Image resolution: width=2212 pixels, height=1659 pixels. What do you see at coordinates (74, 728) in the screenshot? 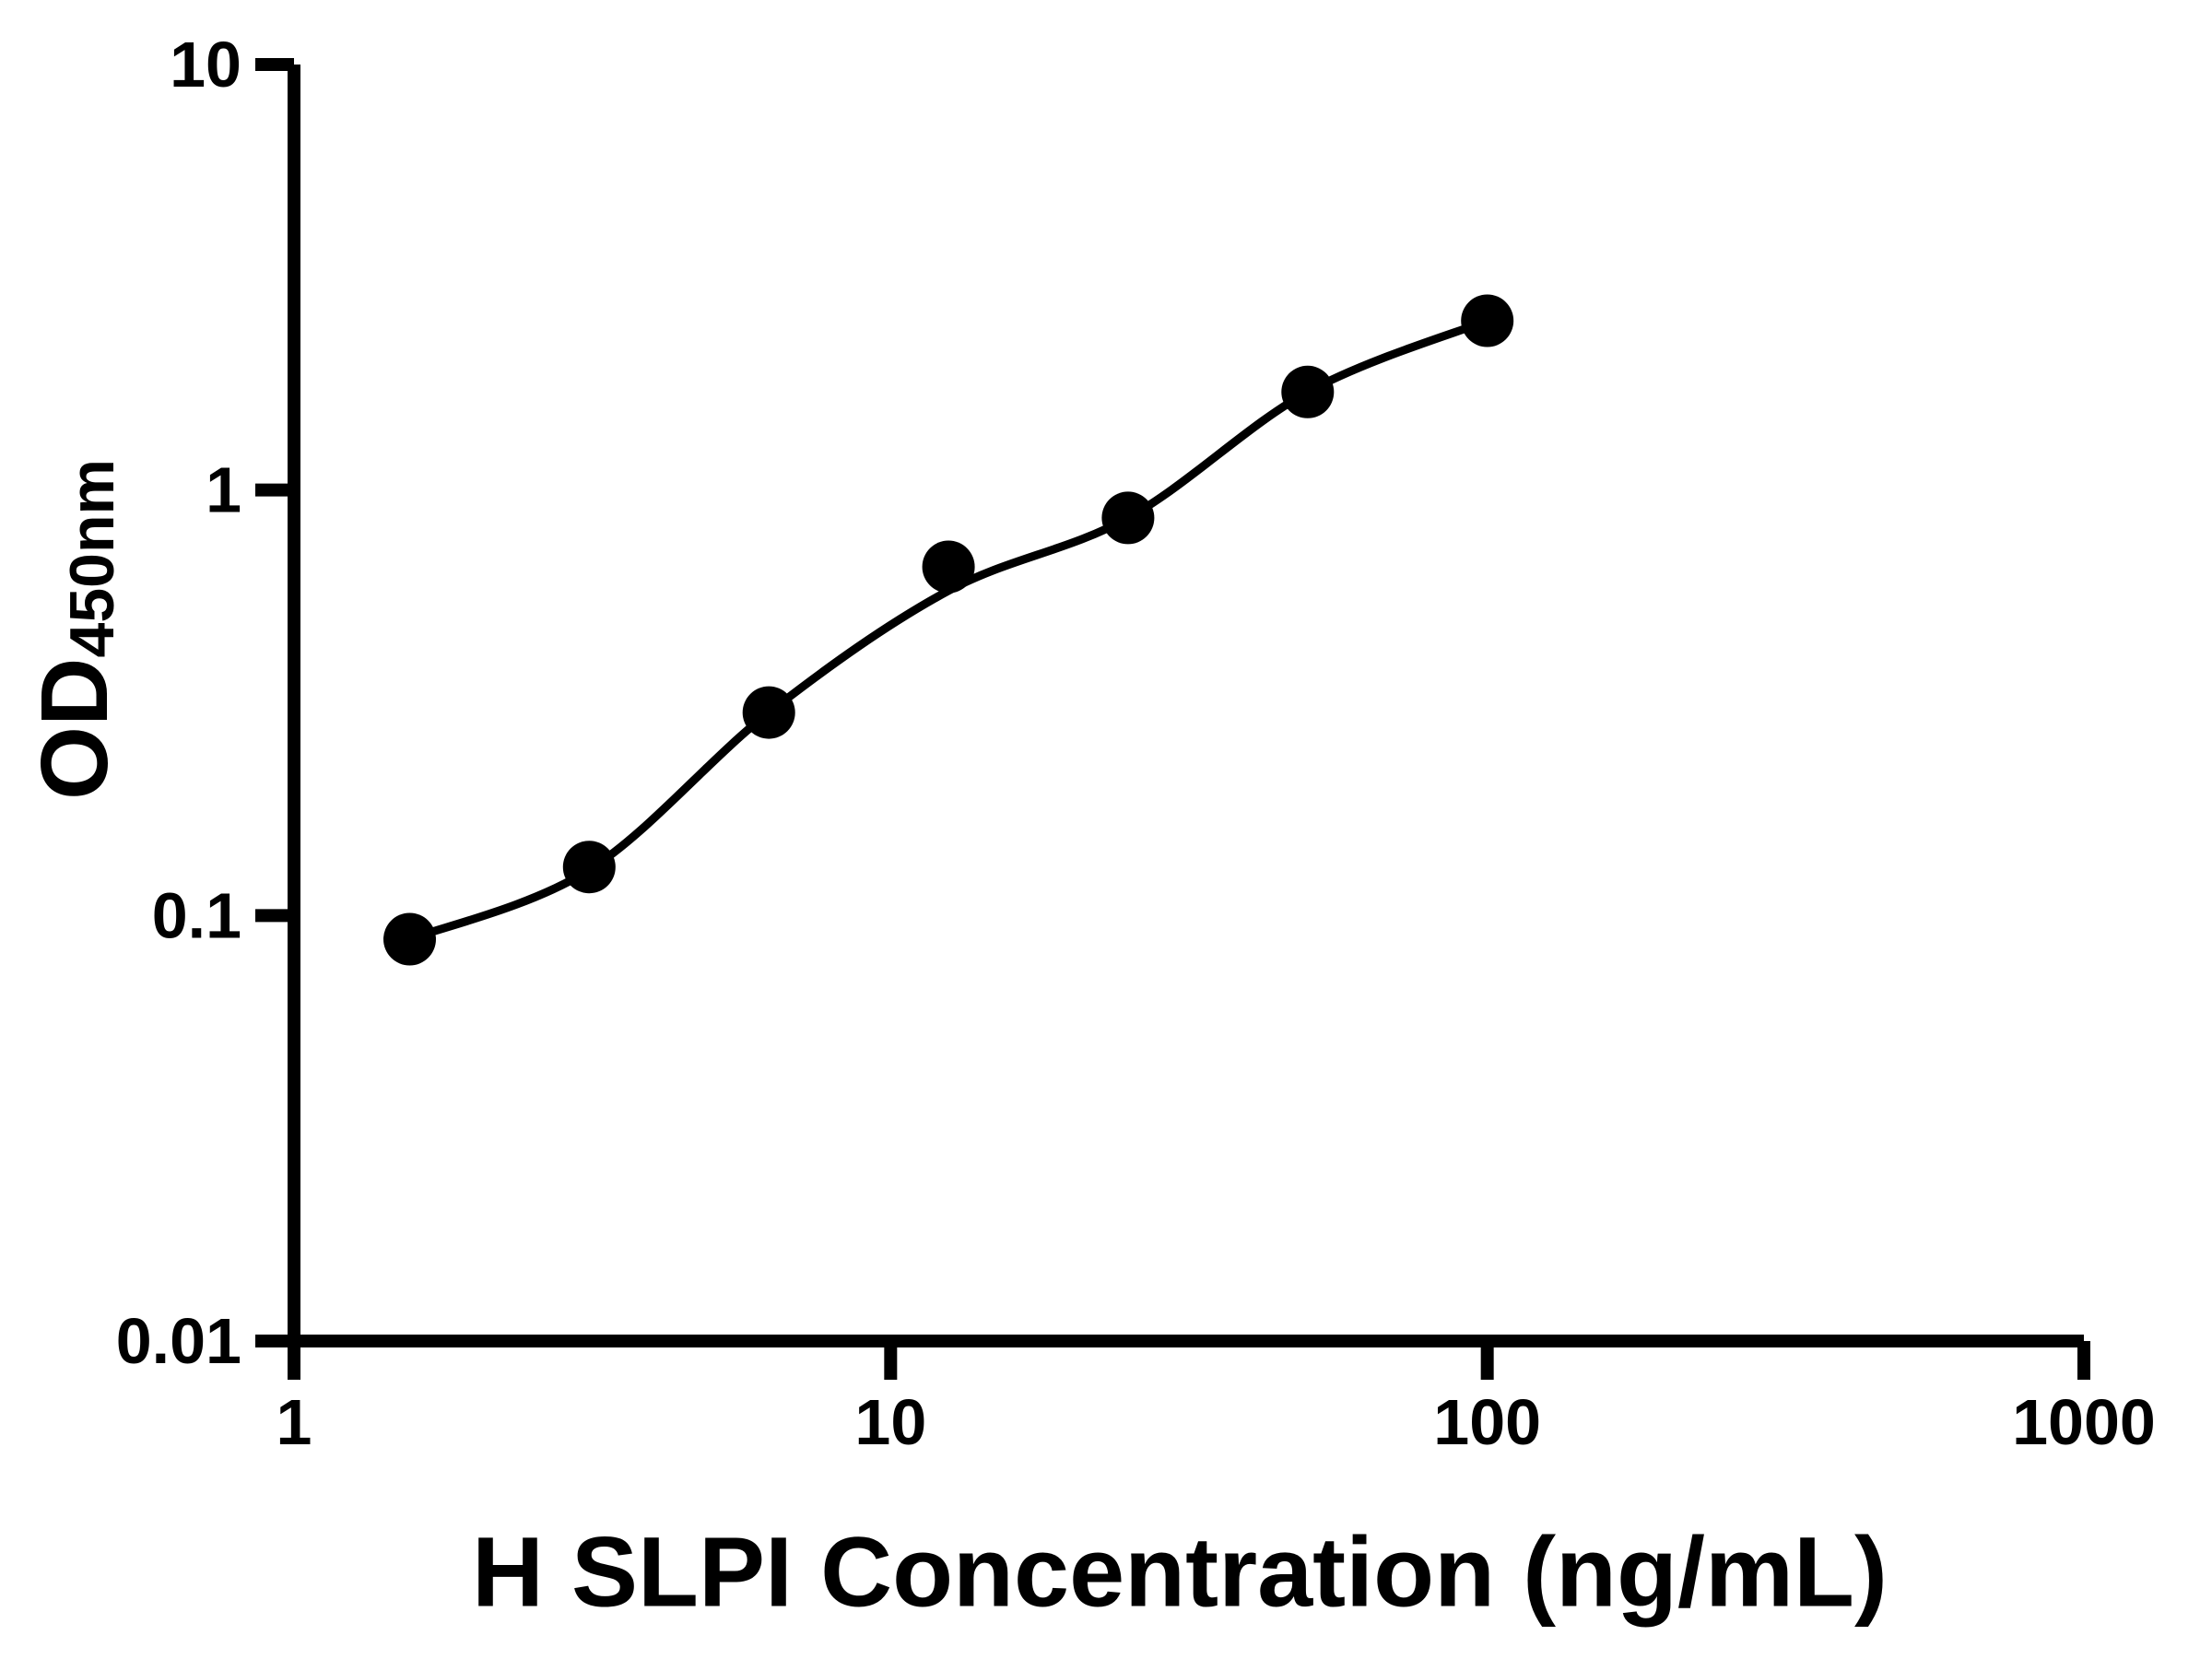
I see `y-axis-title-main: OD` at bounding box center [74, 728].